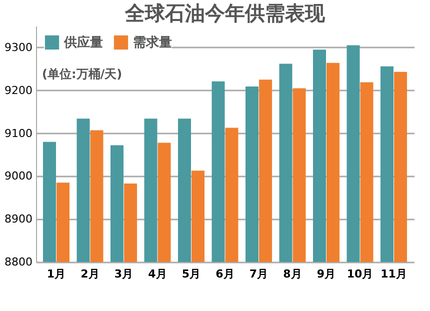 The height and width of the screenshot is (311, 430). I want to click on x-tick-label: 11月, so click(393, 274).